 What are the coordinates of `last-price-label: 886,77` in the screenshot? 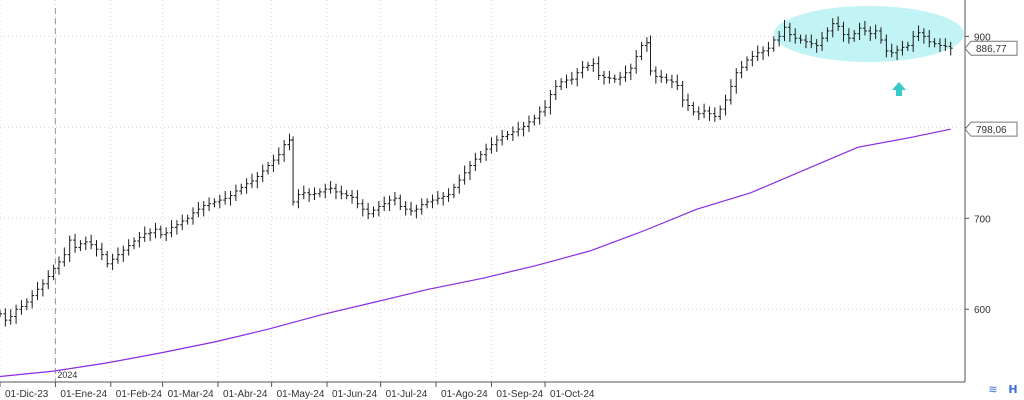 It's located at (991, 48).